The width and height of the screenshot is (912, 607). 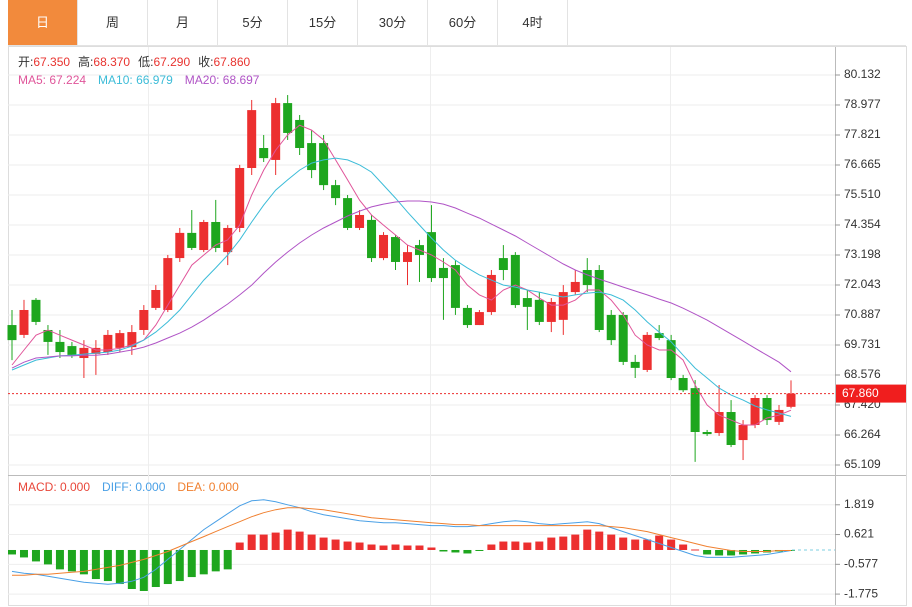 What do you see at coordinates (323, 22) in the screenshot?
I see `tab: 15分` at bounding box center [323, 22].